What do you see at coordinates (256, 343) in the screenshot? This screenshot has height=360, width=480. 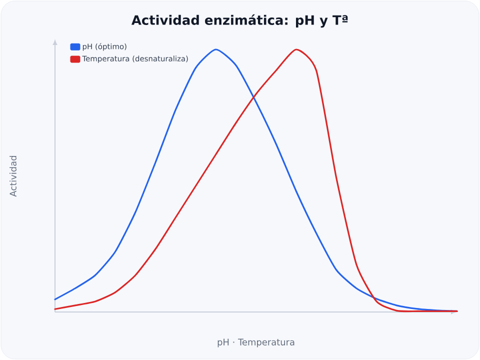 I see `x-axis-title: pH · Temperatura` at bounding box center [256, 343].